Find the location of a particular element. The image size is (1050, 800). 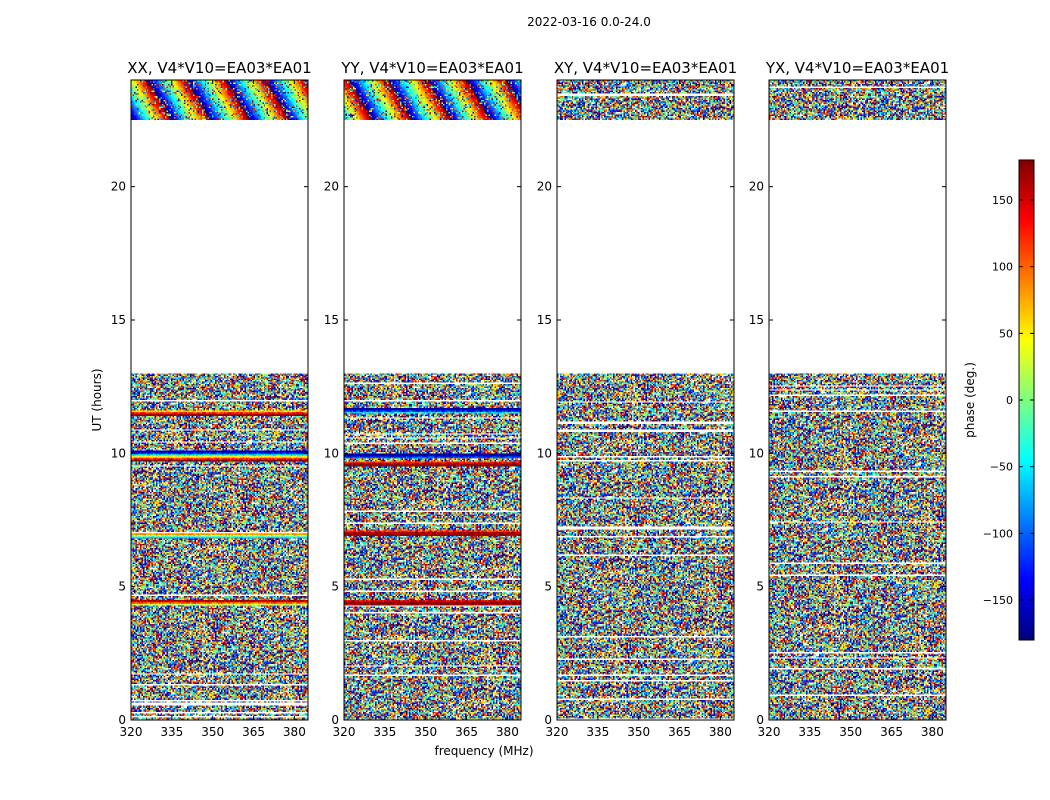

colorbar: 150 100 50 0 −50 −100 −150 is located at coordinates (1009, 400).